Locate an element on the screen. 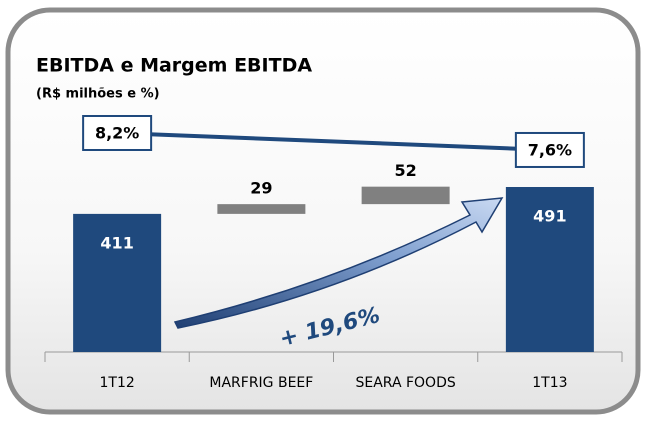  x-tick-label: SEARA FOODS is located at coordinates (405, 383).